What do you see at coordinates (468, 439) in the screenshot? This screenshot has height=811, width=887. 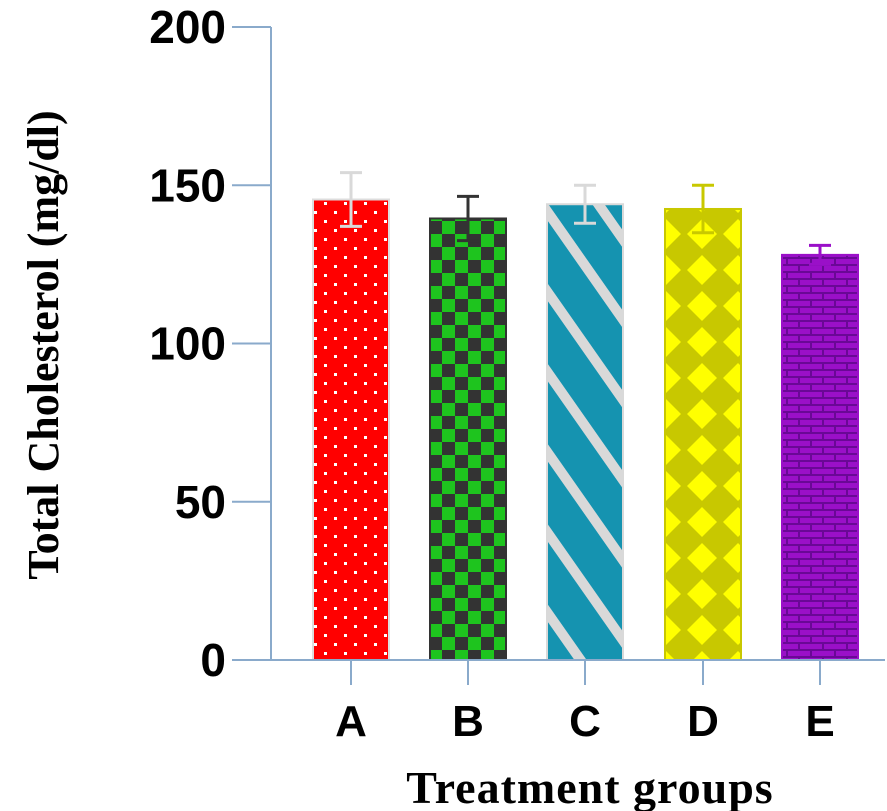 I see `bar-b` at bounding box center [468, 439].